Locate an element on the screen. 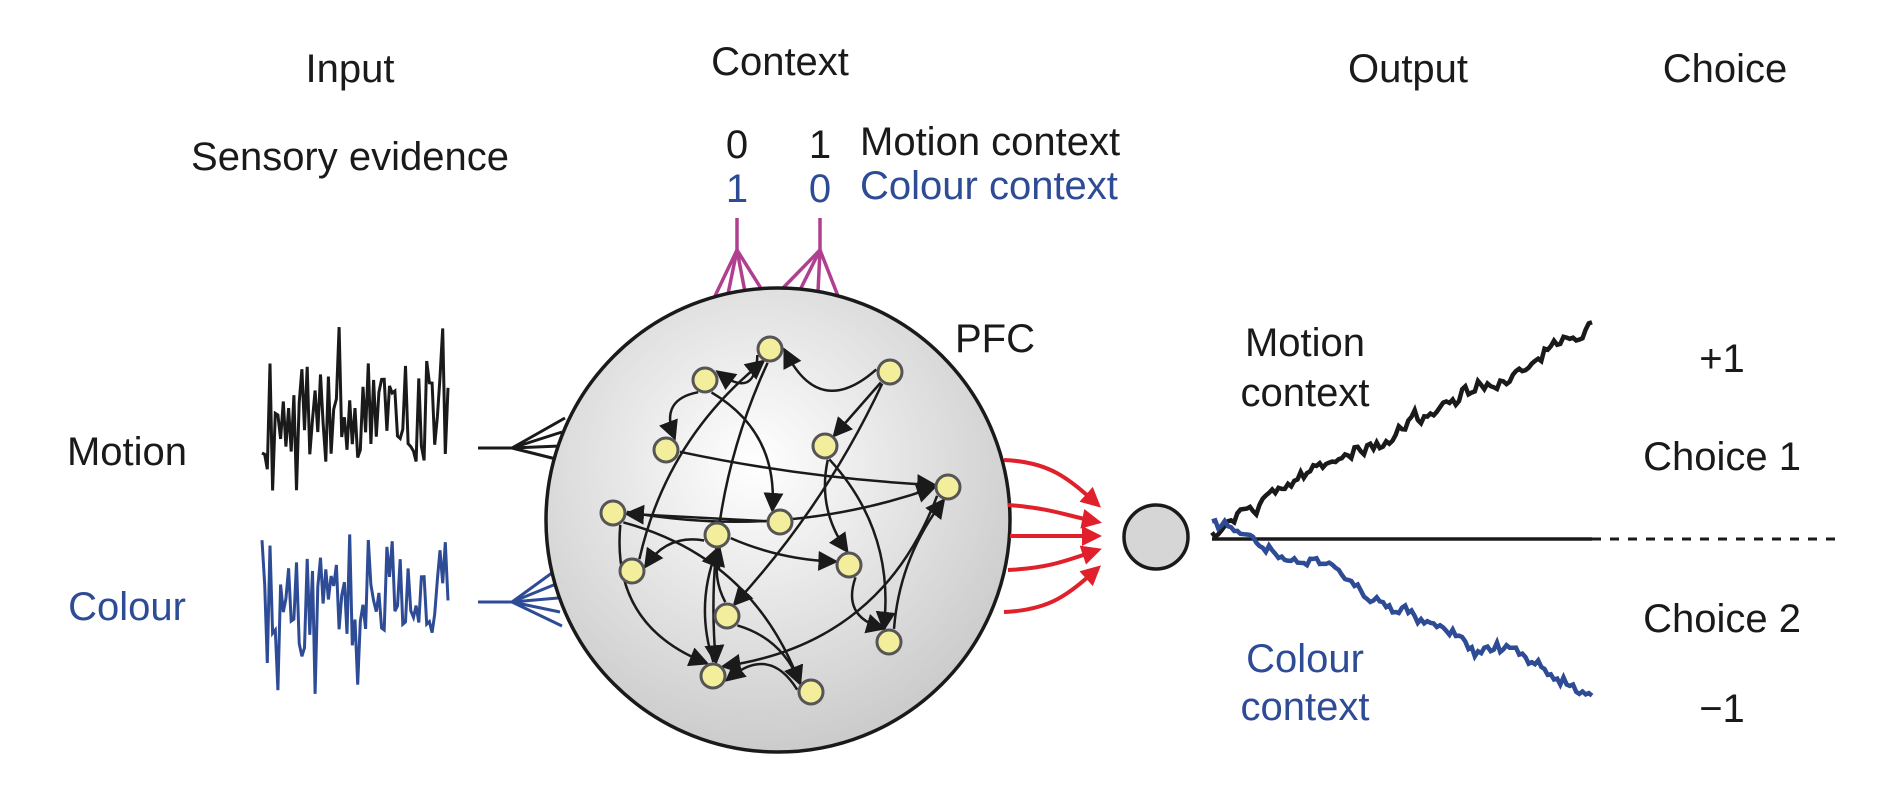  input-header: Input is located at coordinates (350, 69).